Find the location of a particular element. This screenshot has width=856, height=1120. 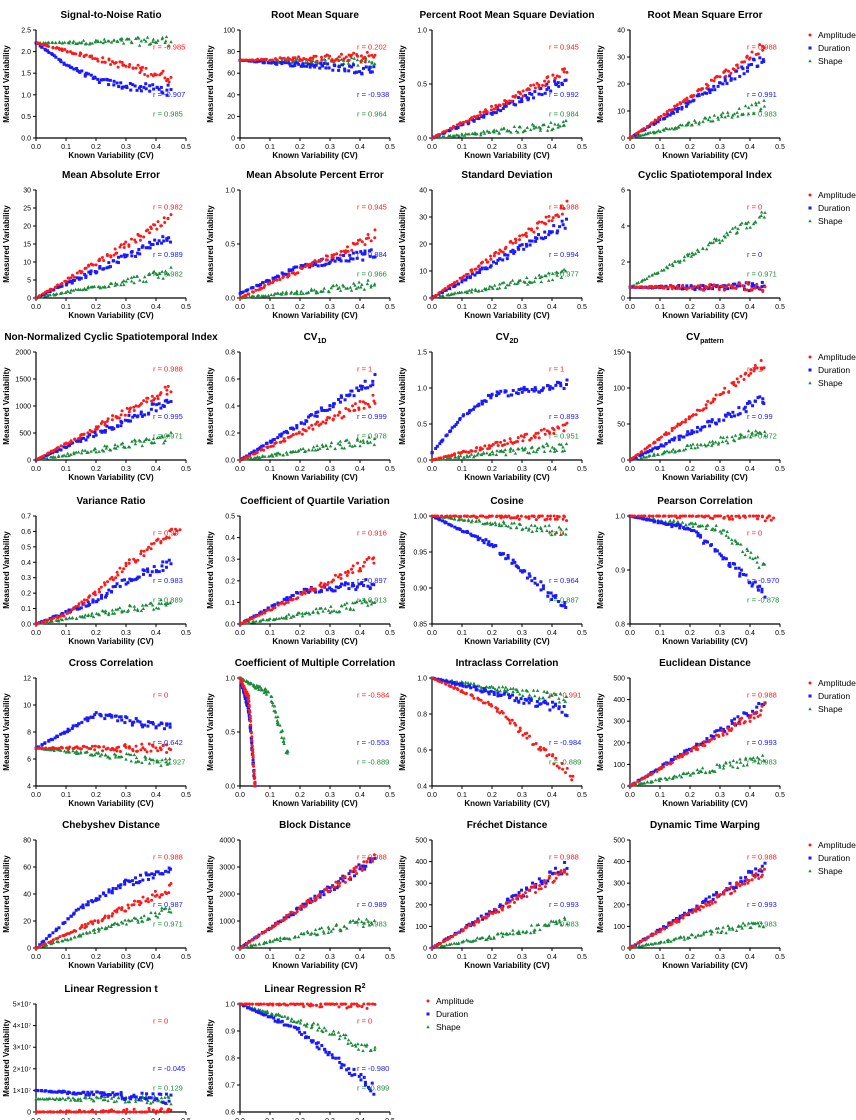

y-tick-label: 0.6 is located at coordinates (26, 532).